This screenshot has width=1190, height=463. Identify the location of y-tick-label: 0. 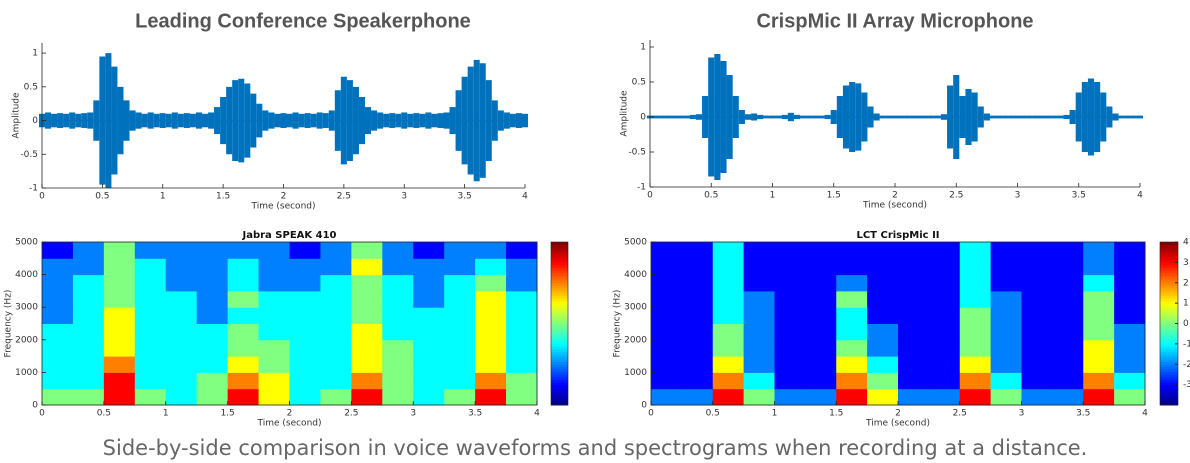
(644, 406).